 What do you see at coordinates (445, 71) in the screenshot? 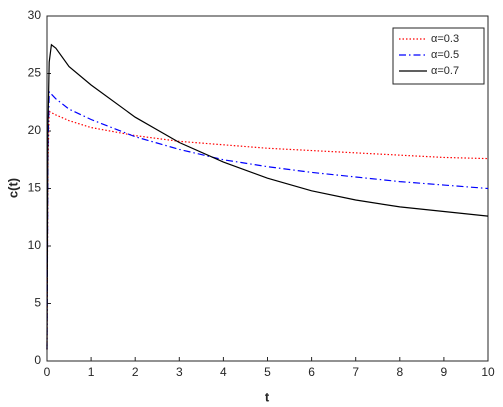
I see `legend-label: α=0.7` at bounding box center [445, 71].